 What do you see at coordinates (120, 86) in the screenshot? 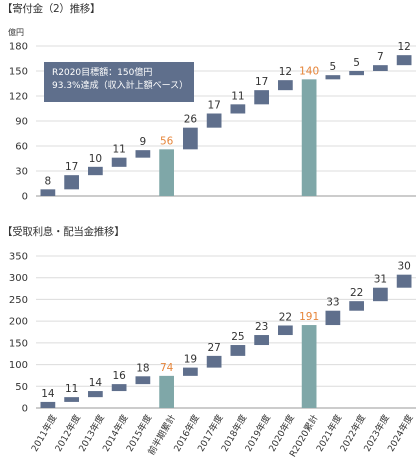
I see `target-annotation-line2: 93.3%達成（収入計上額ベース）` at bounding box center [120, 86].